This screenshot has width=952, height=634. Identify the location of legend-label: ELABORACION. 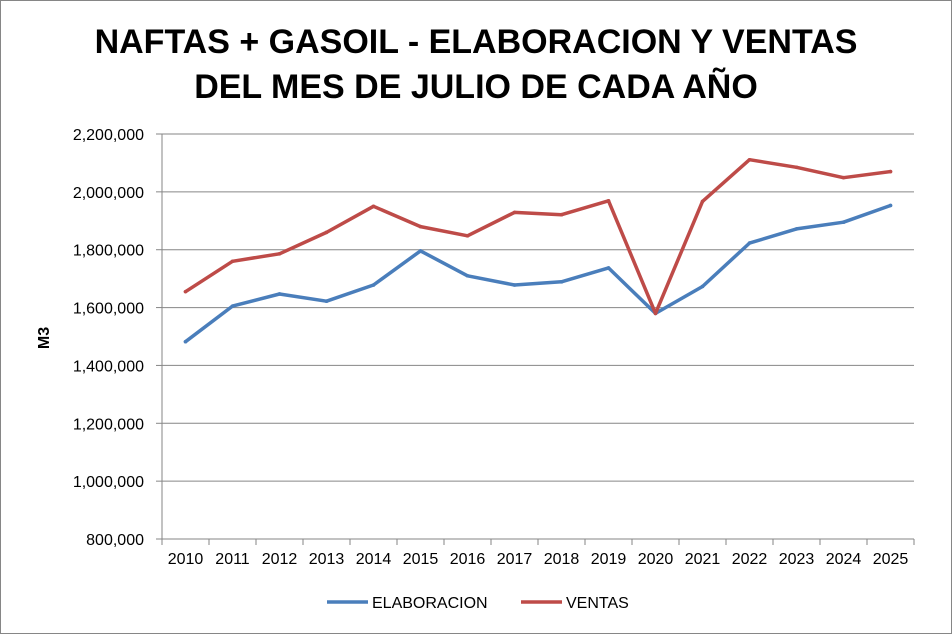
(430, 603).